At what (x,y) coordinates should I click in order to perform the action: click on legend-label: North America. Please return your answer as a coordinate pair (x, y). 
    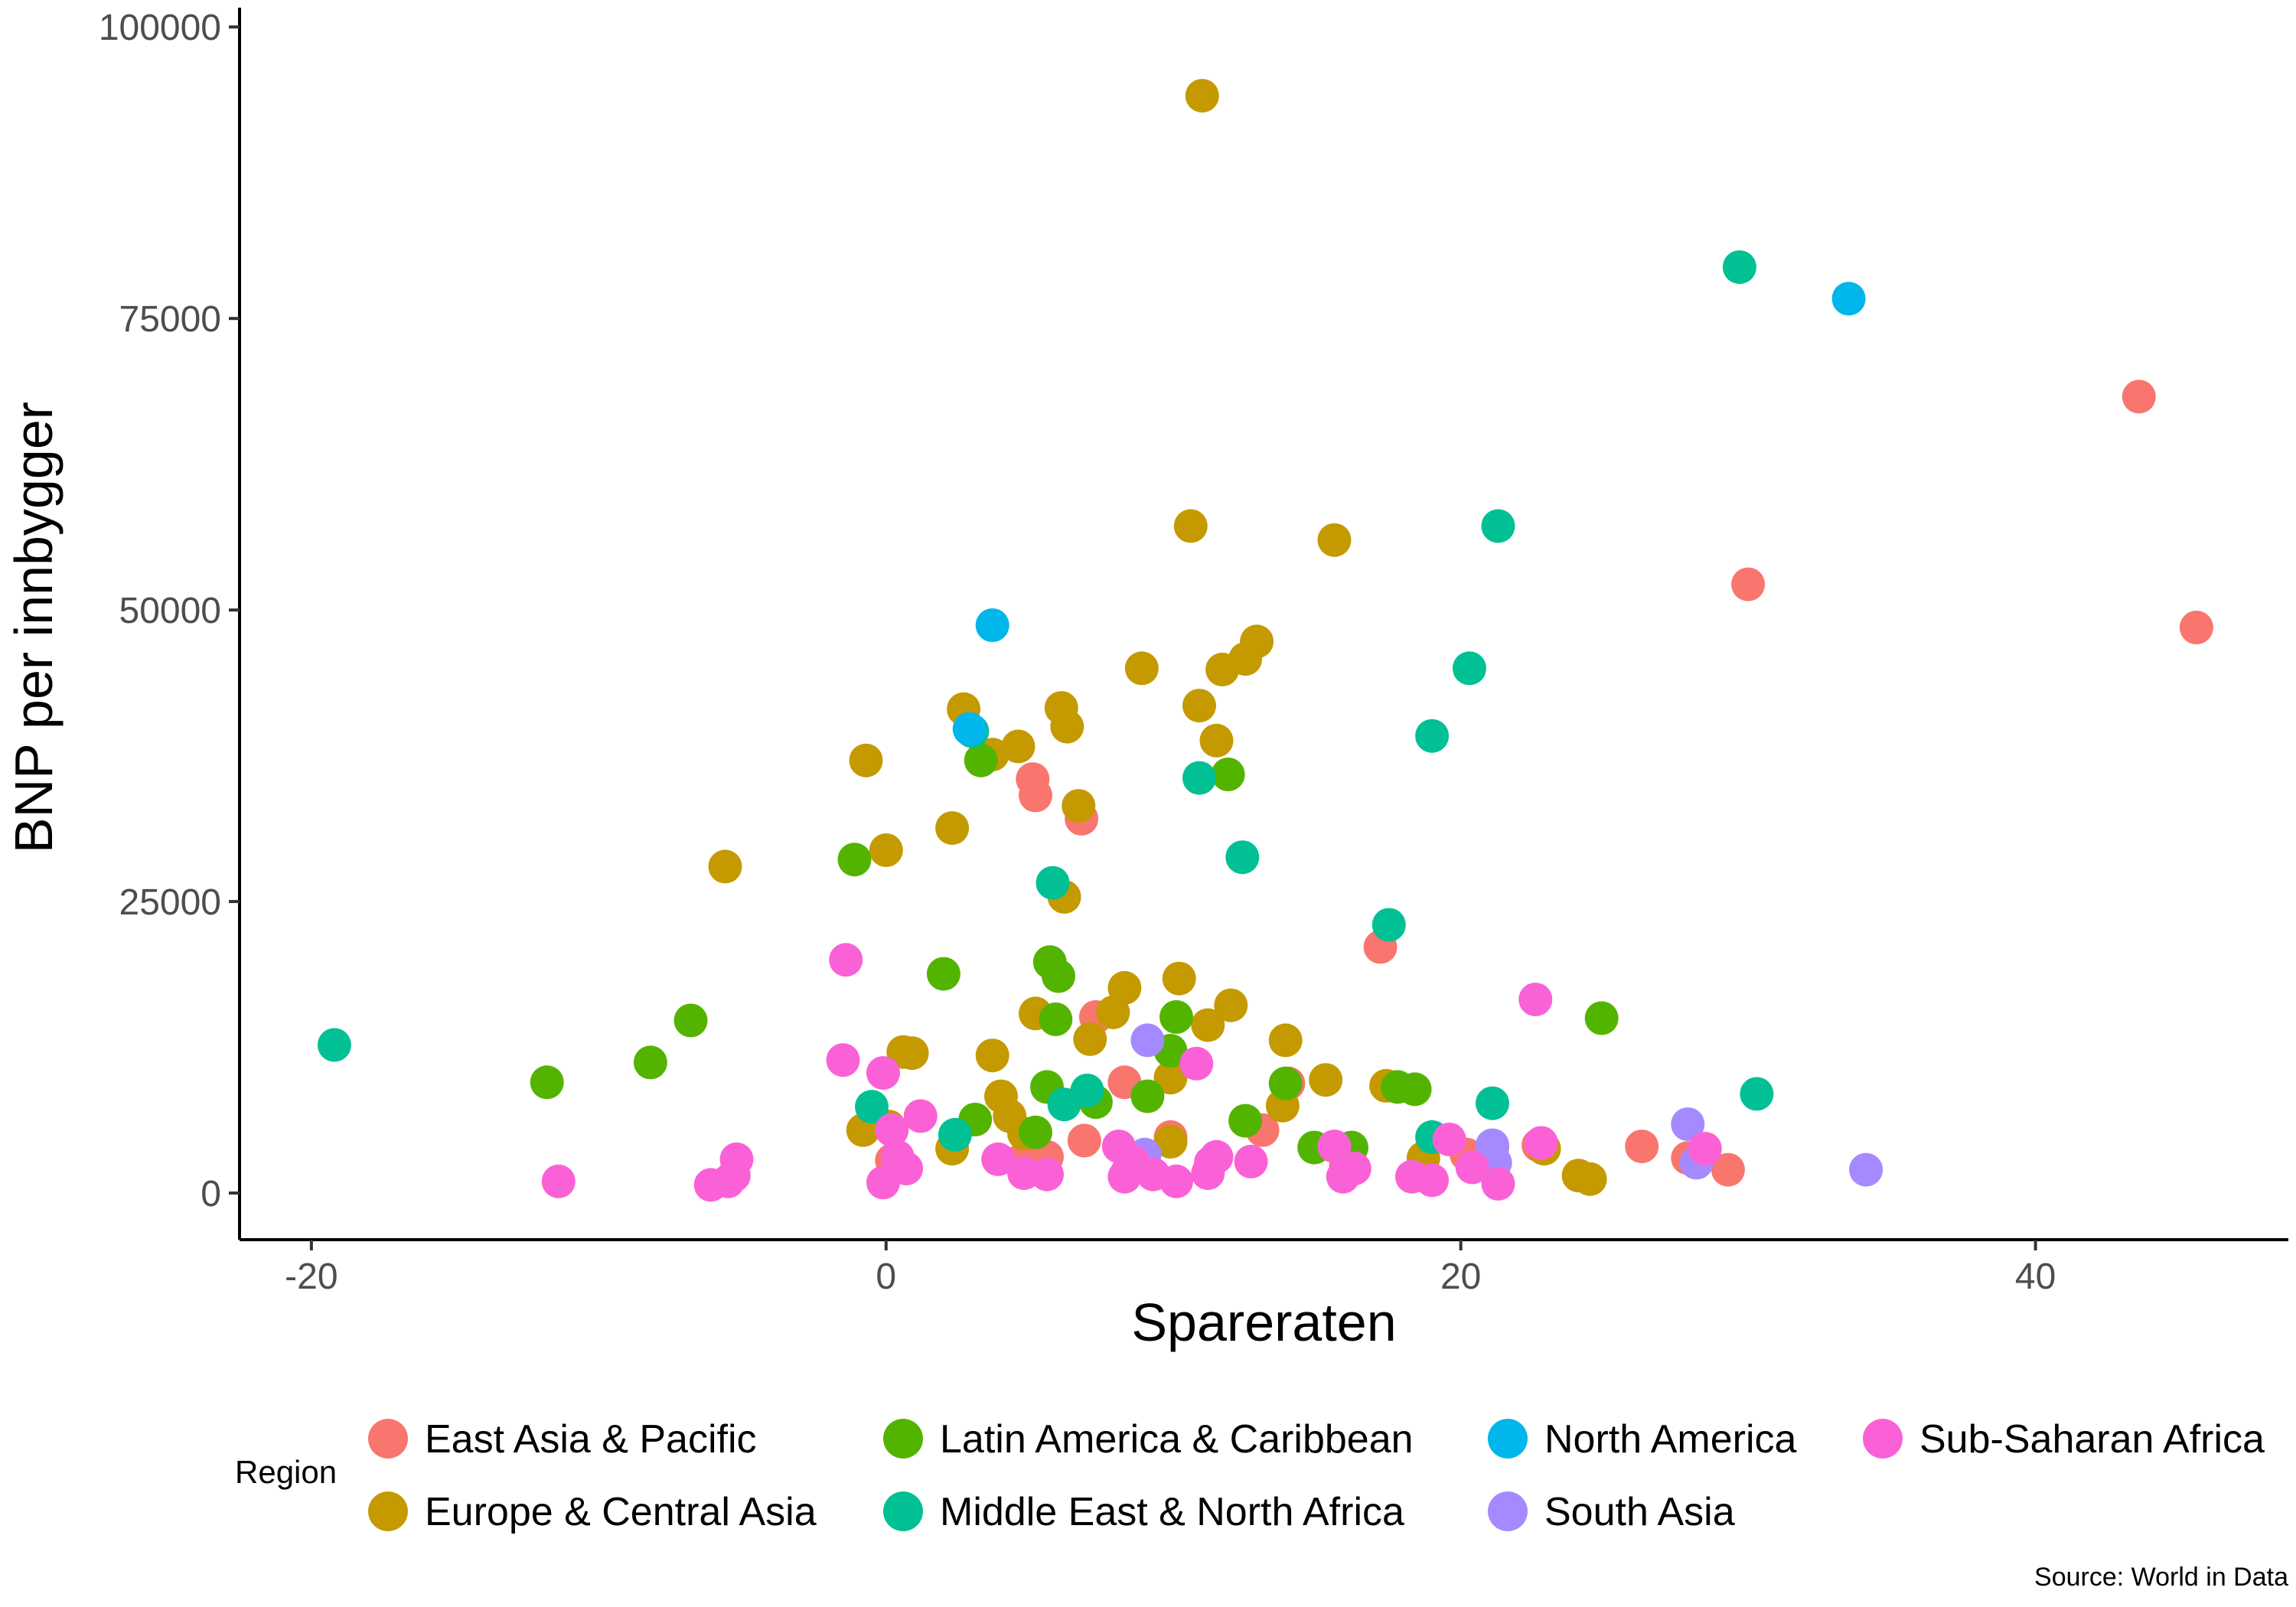
    Looking at the image, I should click on (1670, 1439).